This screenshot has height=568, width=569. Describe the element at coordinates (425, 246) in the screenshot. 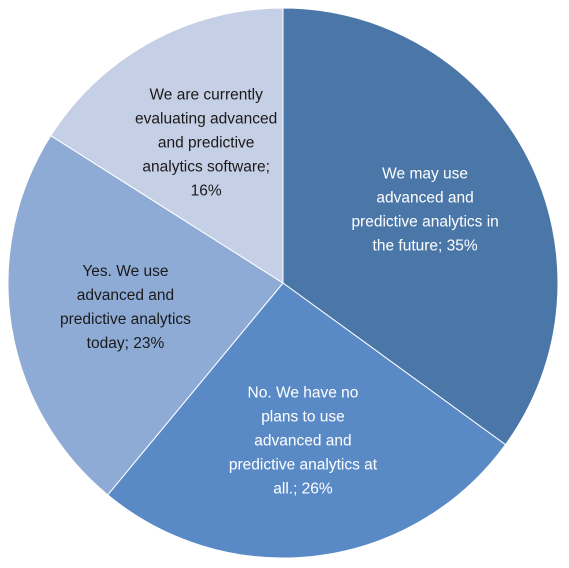

I see `label-line: the future; 35%` at that location.